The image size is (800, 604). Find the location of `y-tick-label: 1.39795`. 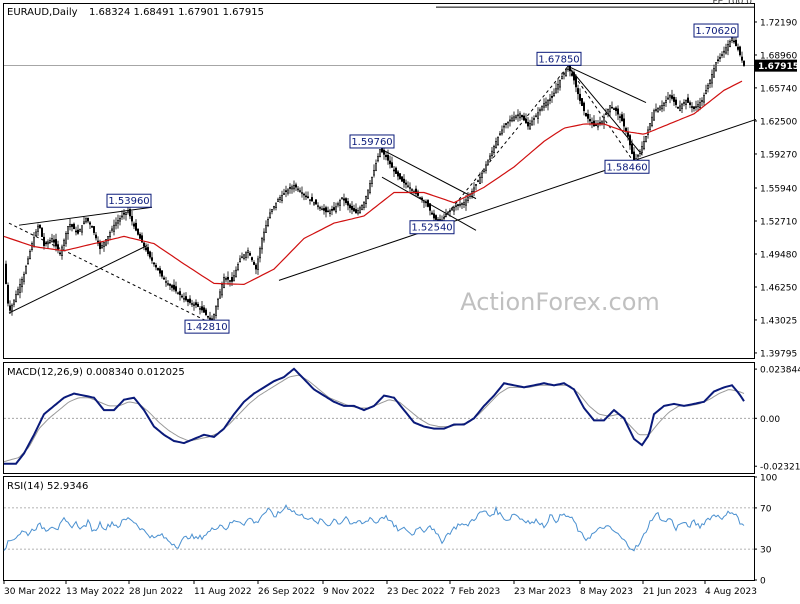

y-tick-label: 1.39795 is located at coordinates (778, 354).